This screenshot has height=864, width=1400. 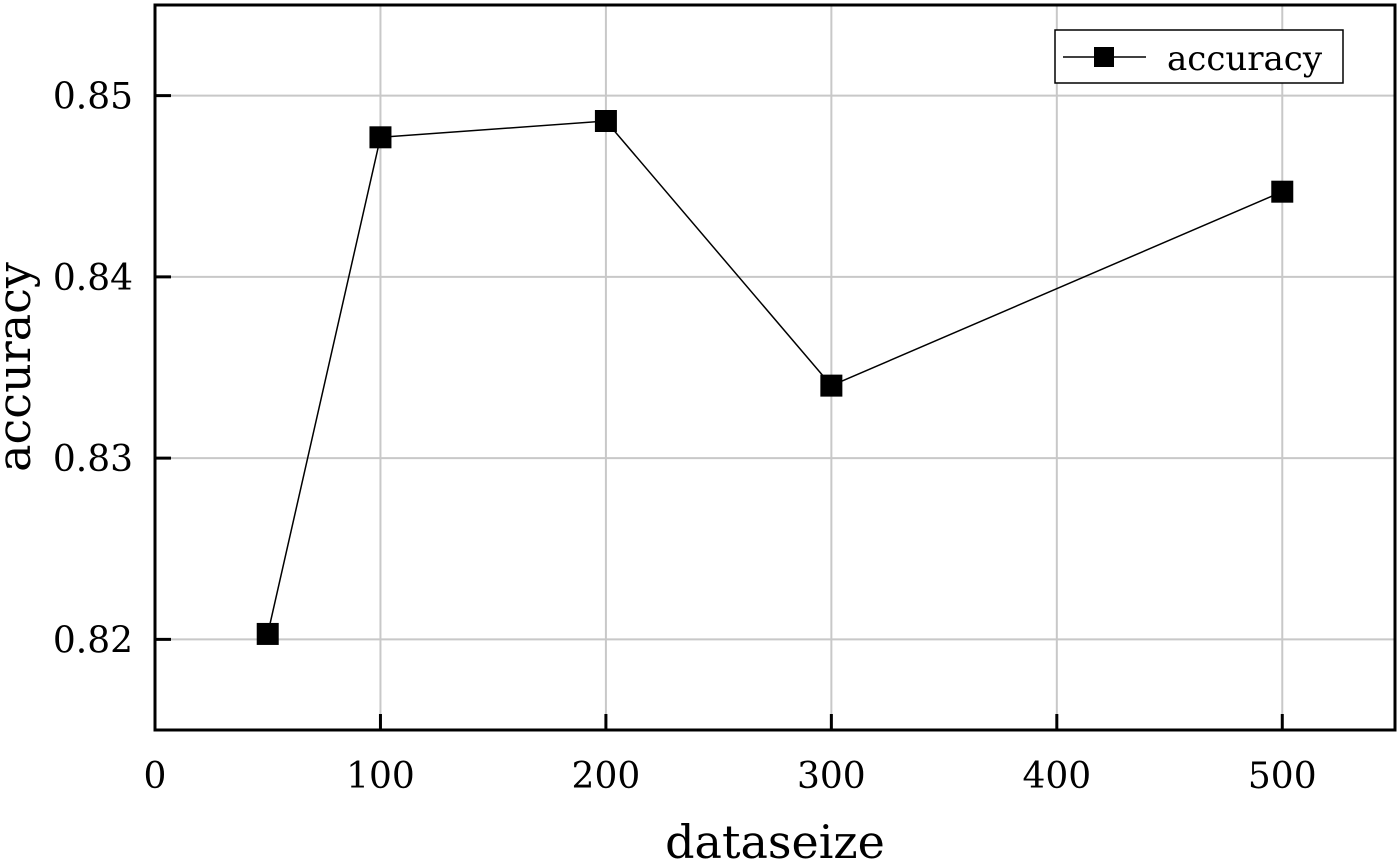 I want to click on y-tick-label: 0.84, so click(x=93, y=278).